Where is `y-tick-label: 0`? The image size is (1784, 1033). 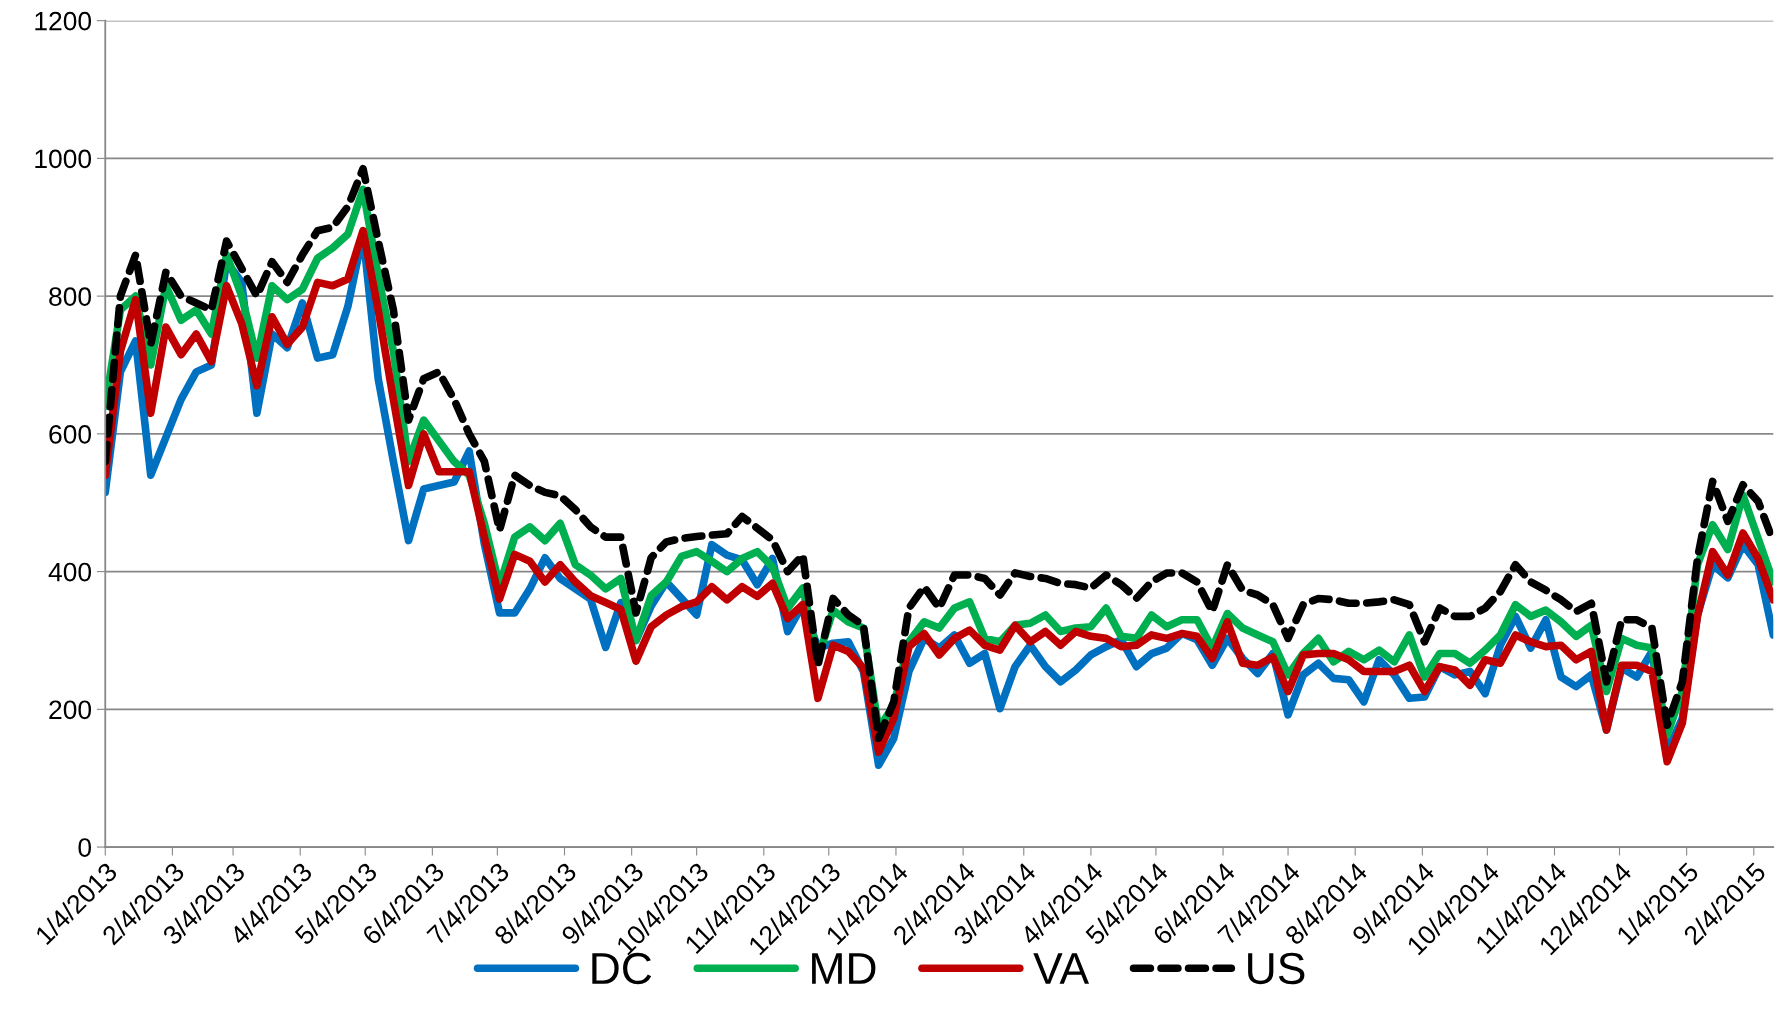
y-tick-label: 0 is located at coordinates (85, 847).